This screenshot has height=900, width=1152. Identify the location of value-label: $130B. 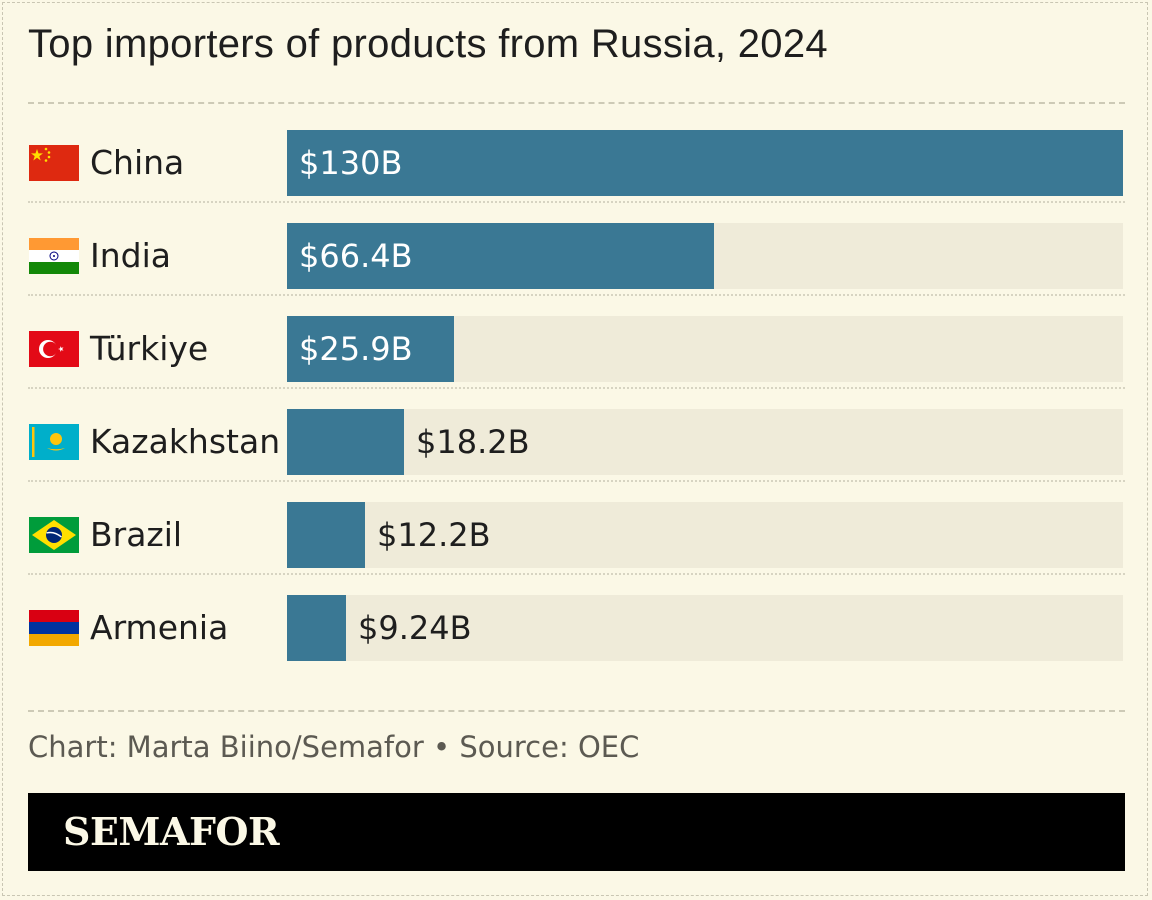
(351, 163).